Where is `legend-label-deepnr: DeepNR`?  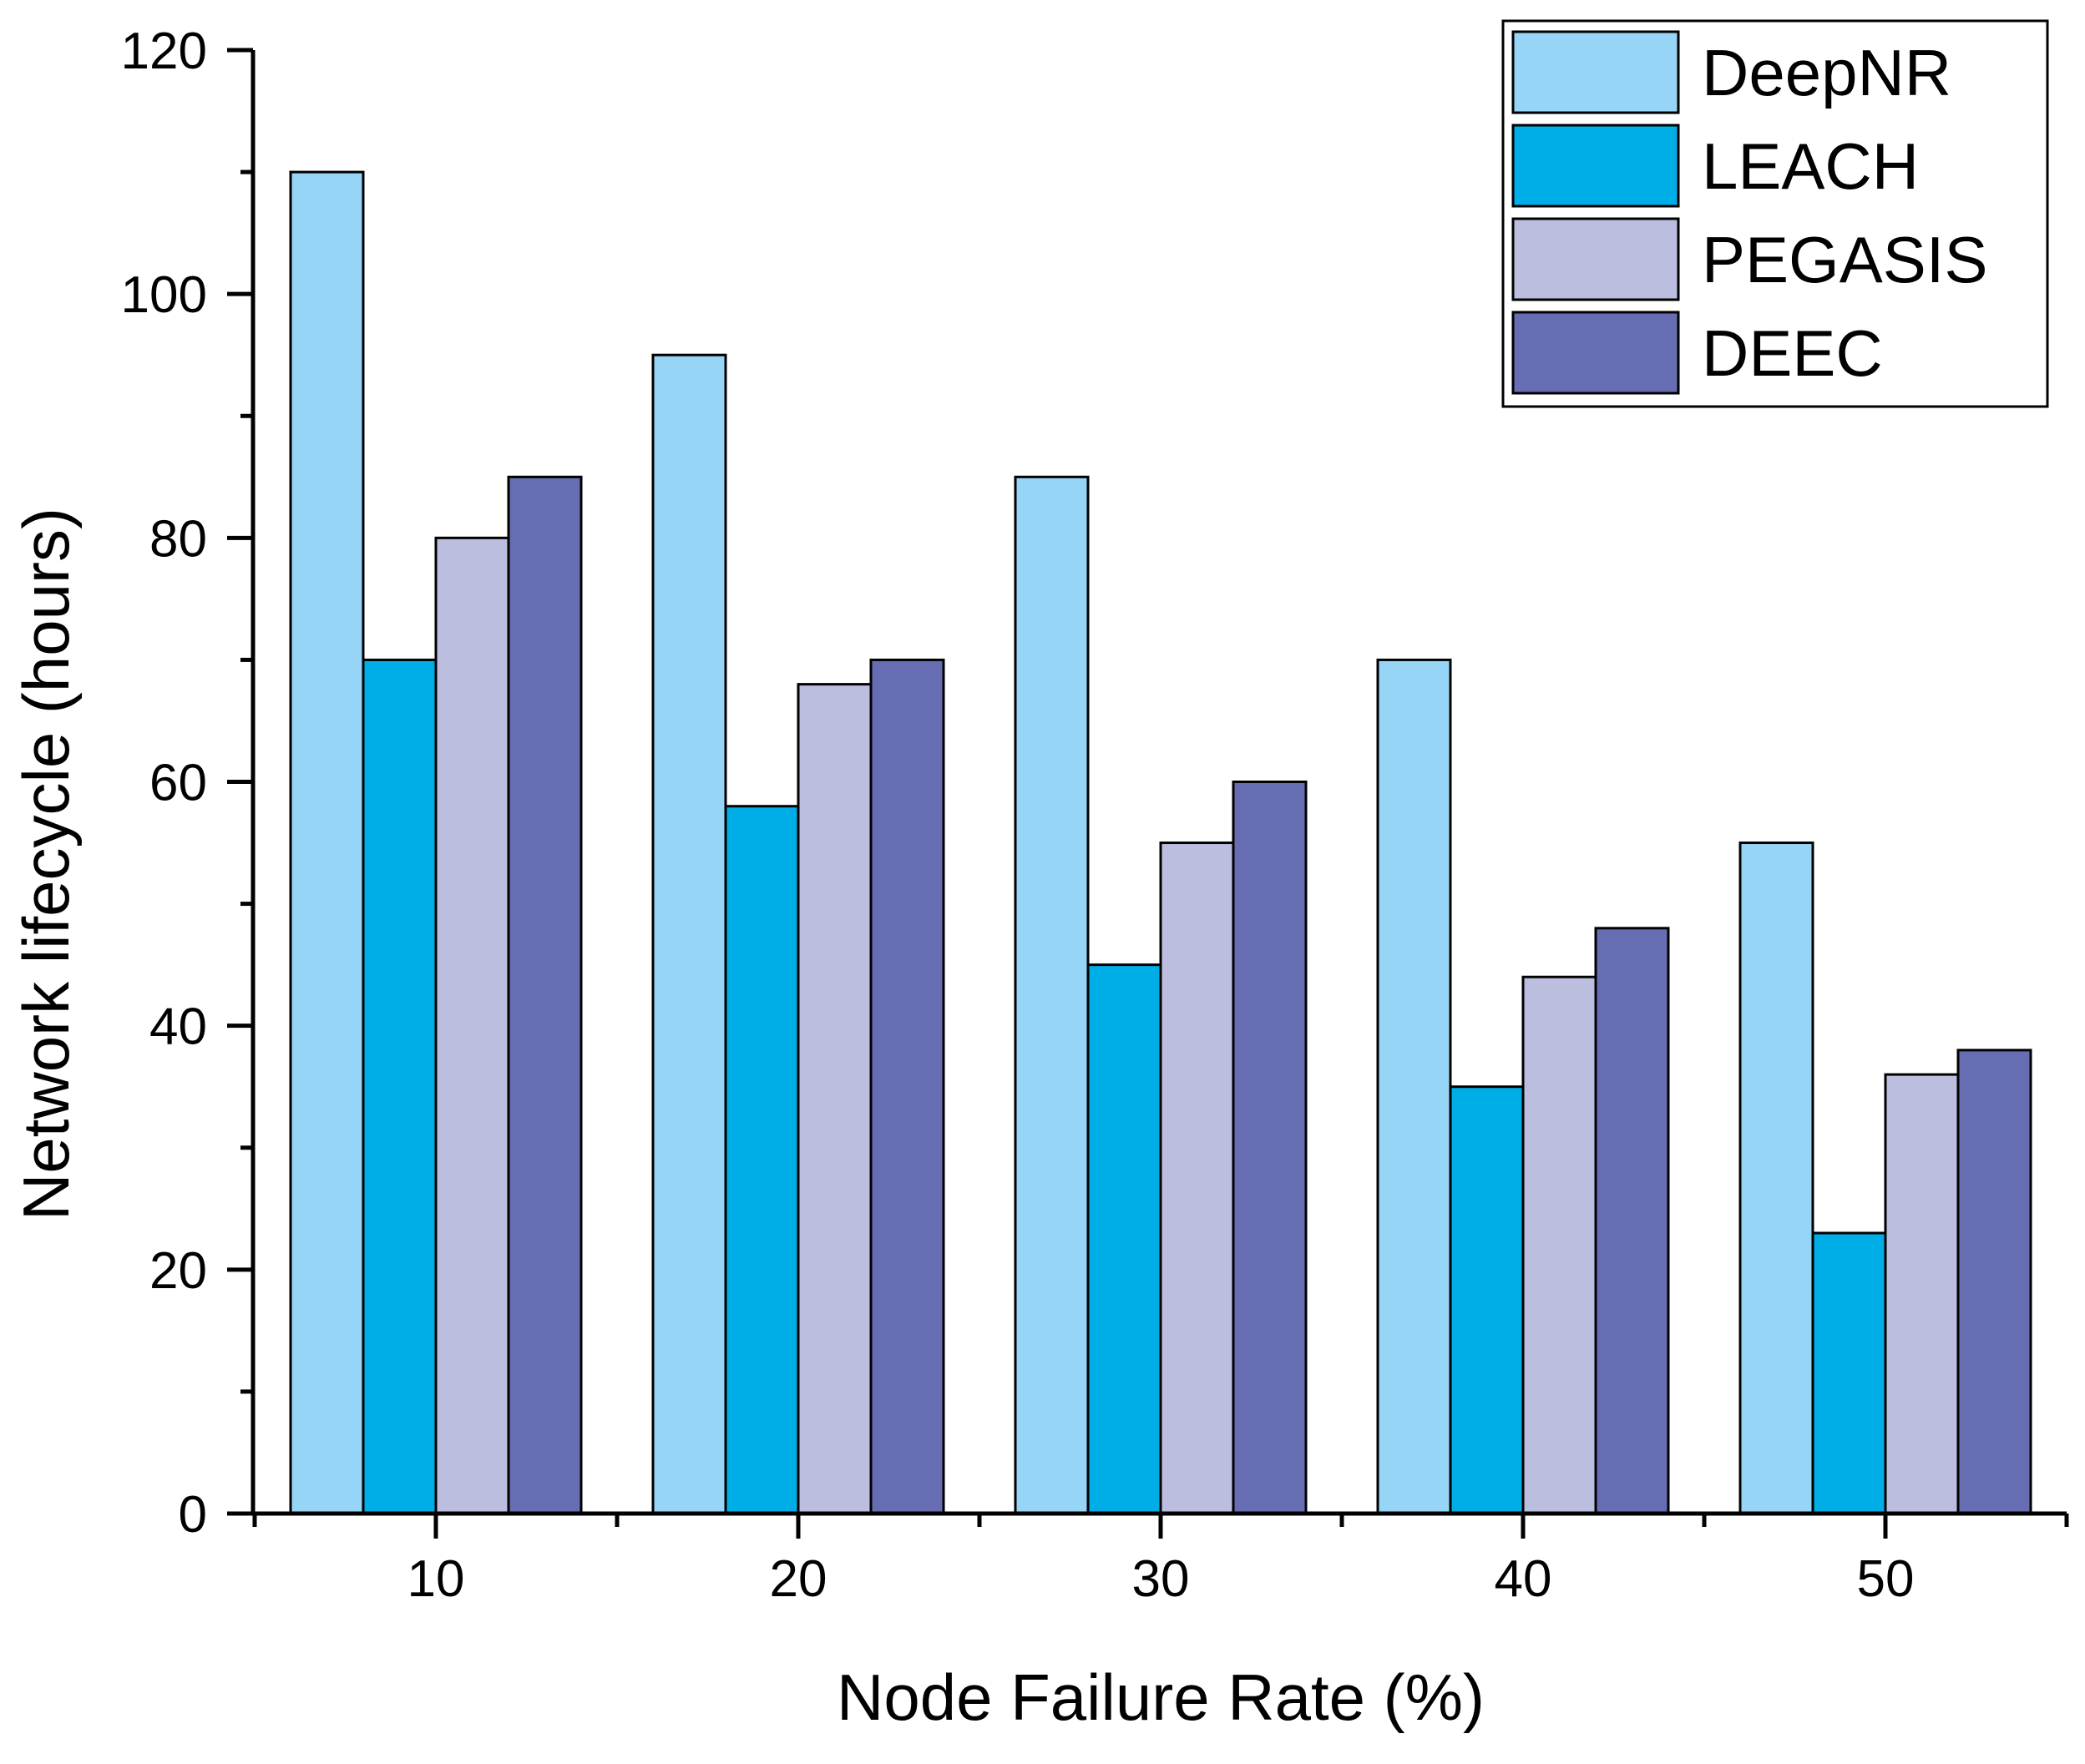 legend-label-deepnr: DeepNR is located at coordinates (1826, 72).